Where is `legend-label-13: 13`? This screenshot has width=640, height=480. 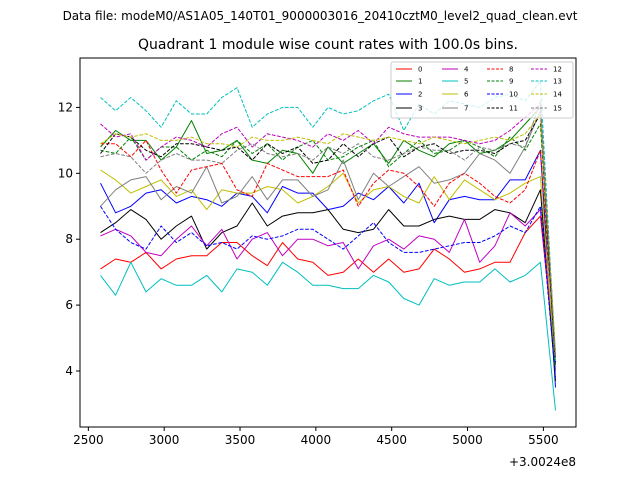
legend-label-13: 13 is located at coordinates (557, 82).